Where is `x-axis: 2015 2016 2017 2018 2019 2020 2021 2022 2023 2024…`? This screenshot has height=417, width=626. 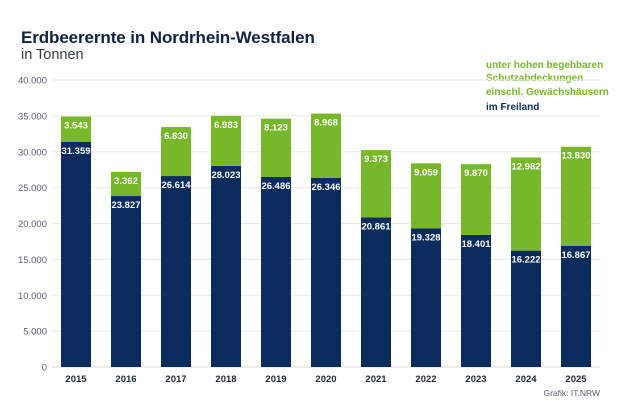
x-axis: 2015 2016 2017 2018 2019 2020 2021 2022 2023 2024… is located at coordinates (326, 379).